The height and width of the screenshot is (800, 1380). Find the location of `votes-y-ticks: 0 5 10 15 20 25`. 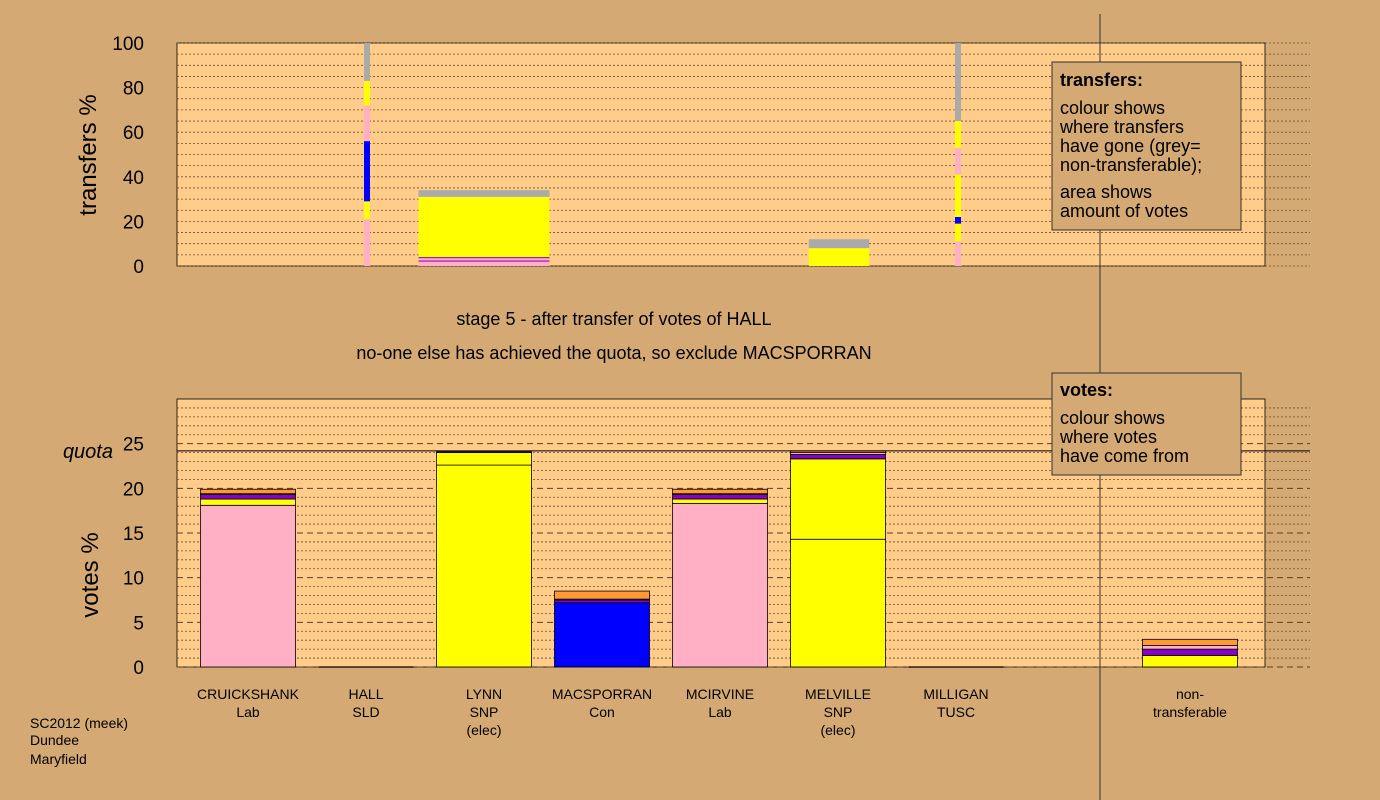

votes-y-ticks: 0 5 10 15 20 25 is located at coordinates (133, 557).